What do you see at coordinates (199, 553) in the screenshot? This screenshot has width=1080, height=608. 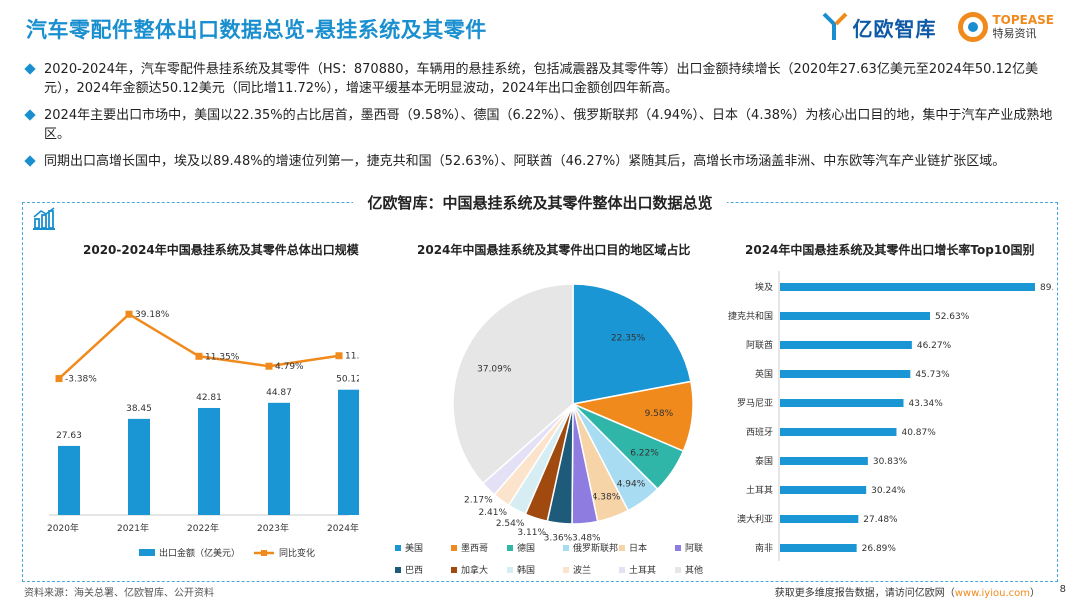 I see `chart1-legend-bar: 出口金额（亿美元）` at bounding box center [199, 553].